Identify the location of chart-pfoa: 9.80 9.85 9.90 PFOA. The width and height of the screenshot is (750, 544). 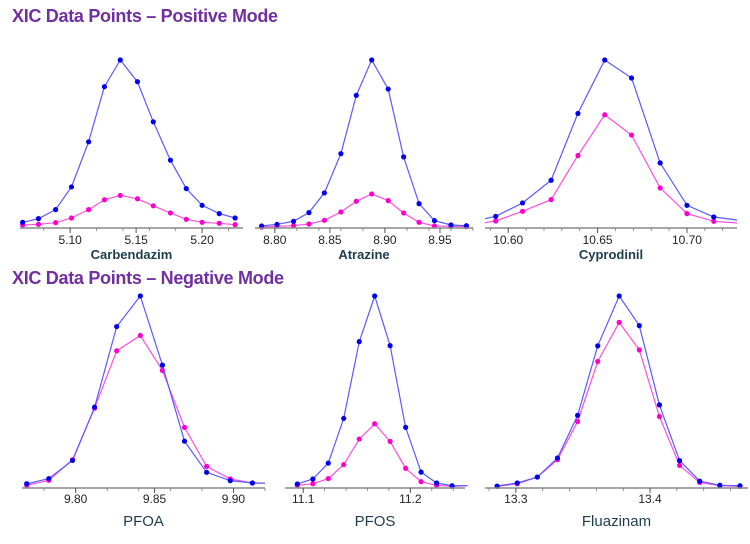
(144, 411).